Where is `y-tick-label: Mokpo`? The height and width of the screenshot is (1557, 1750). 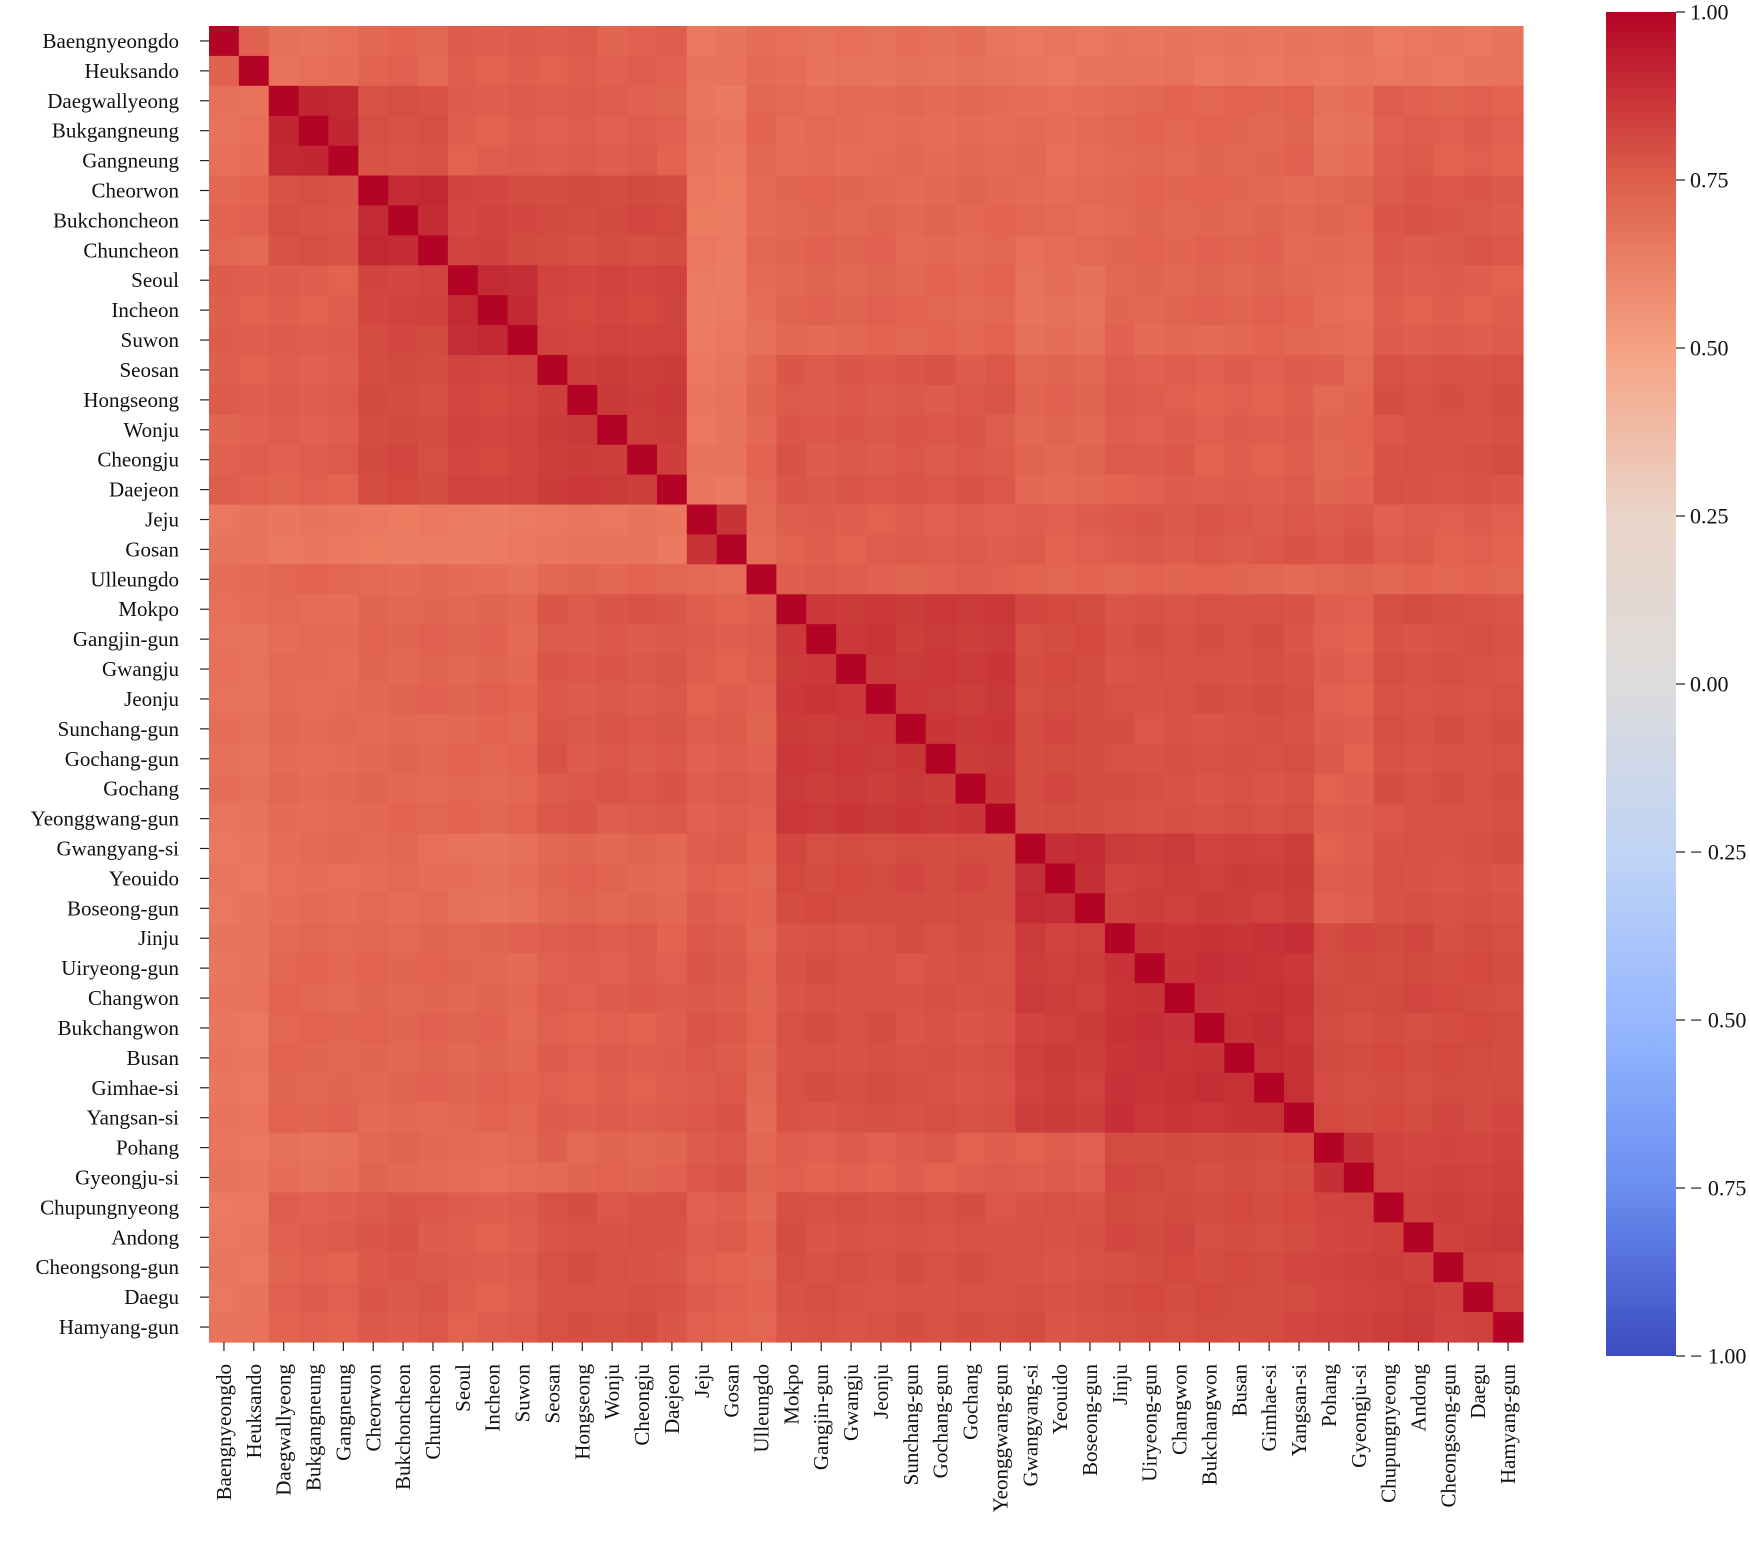 y-tick-label: Mokpo is located at coordinates (148, 609).